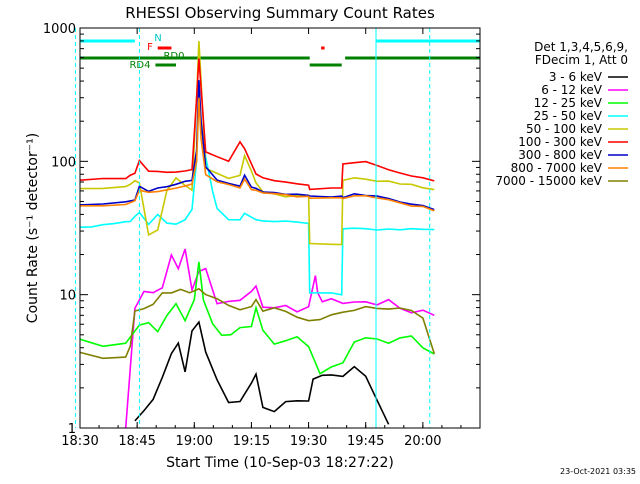 This screenshot has width=640, height=484. What do you see at coordinates (280, 463) in the screenshot?
I see `x-axis-label: Start Time (10-Sep-03 18:27:22)` at bounding box center [280, 463].